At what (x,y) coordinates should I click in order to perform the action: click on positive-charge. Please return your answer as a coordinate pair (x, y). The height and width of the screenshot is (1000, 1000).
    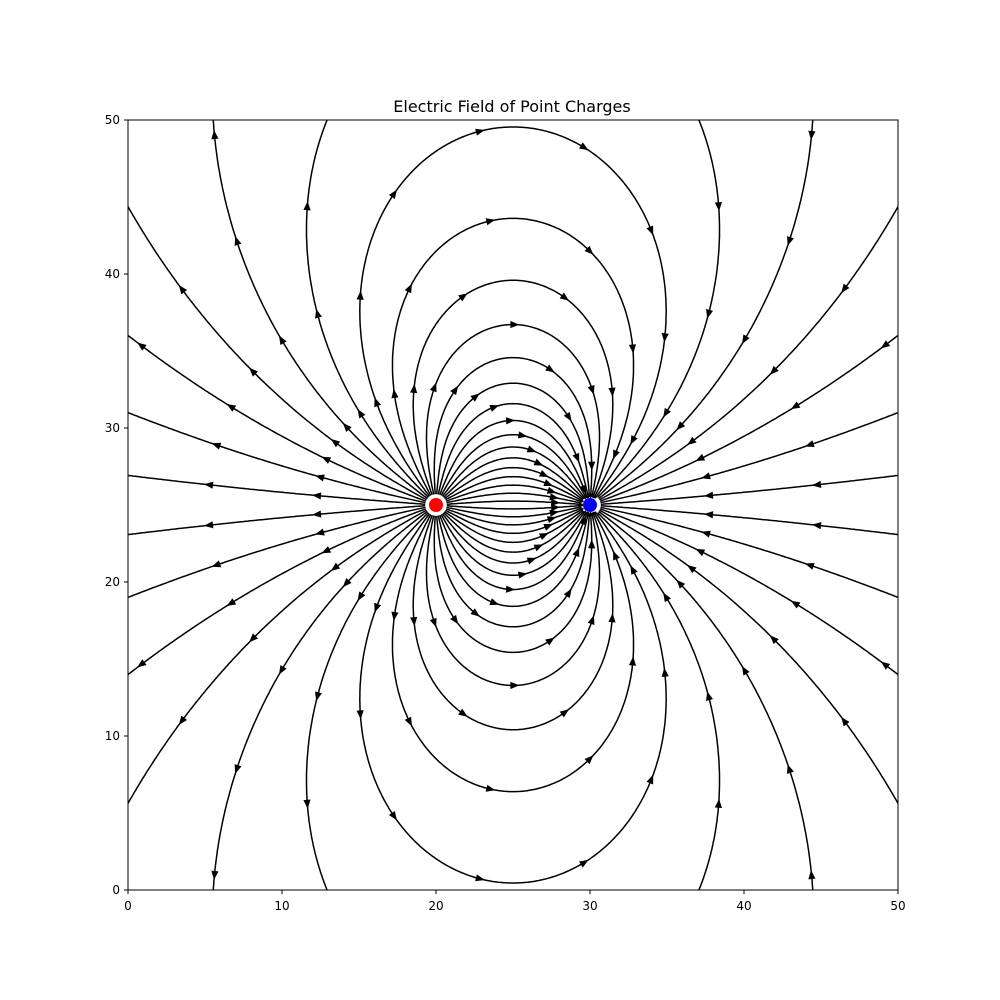
    Looking at the image, I should click on (436, 505).